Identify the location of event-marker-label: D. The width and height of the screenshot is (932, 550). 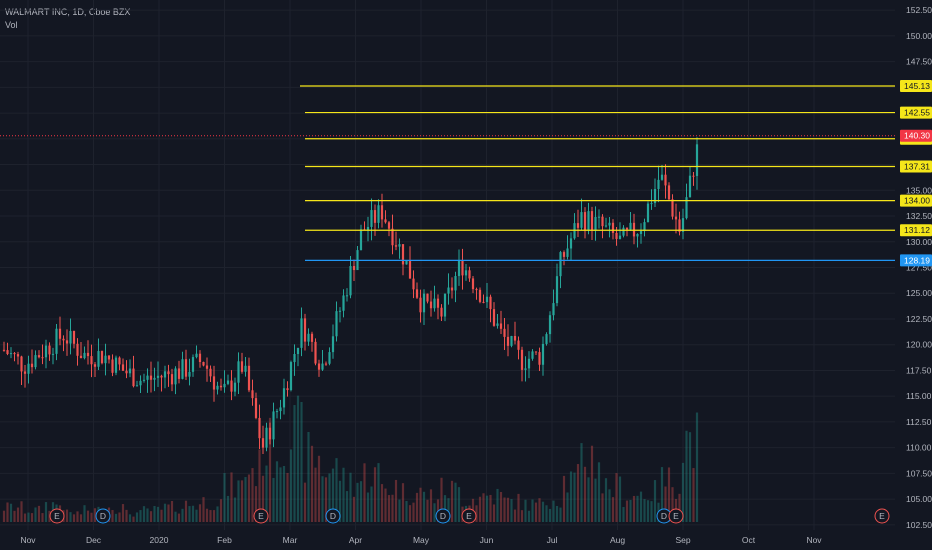
(443, 516).